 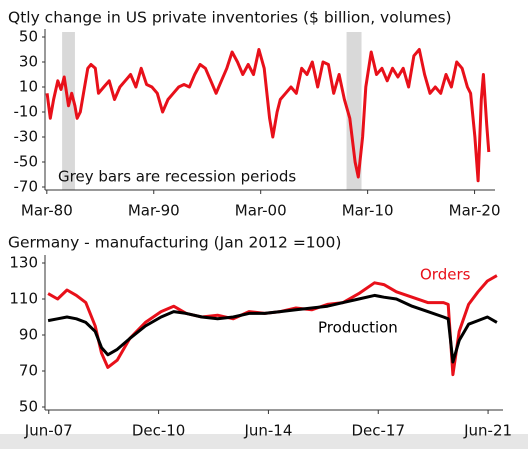 I want to click on y-tick-label: 110, so click(x=23, y=299).